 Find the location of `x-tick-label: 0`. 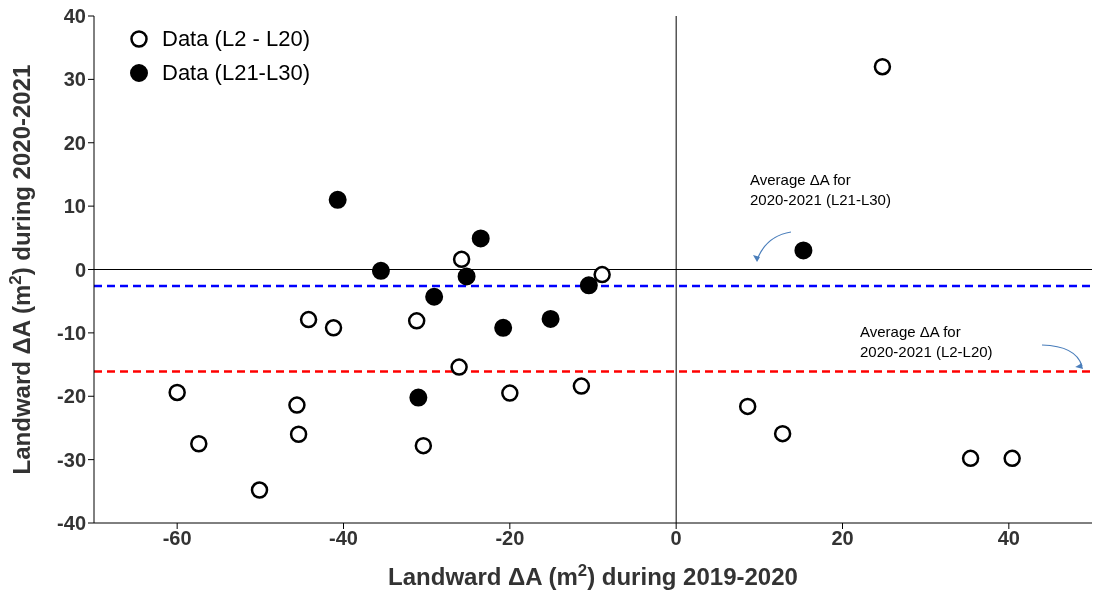

x-tick-label: 0 is located at coordinates (676, 538).